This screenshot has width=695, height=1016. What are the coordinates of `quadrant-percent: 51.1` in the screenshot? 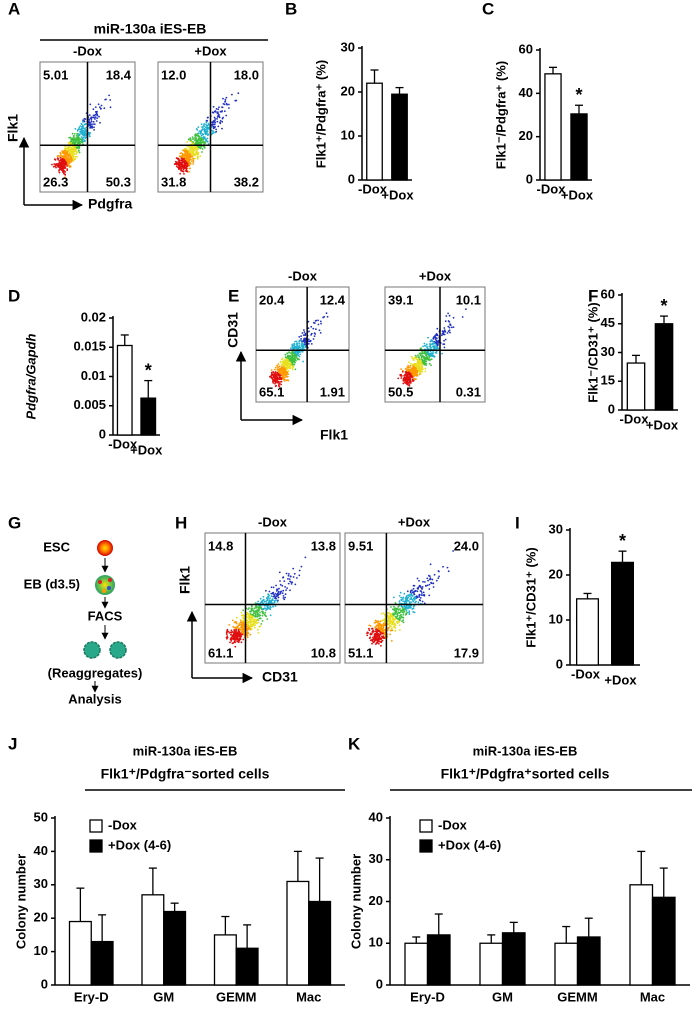 It's located at (360, 652).